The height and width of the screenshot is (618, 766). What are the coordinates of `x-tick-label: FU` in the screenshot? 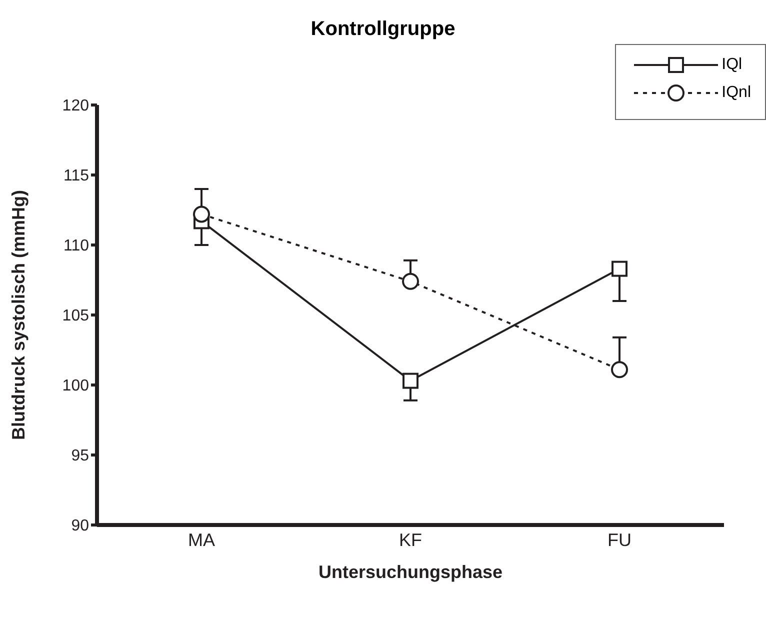 It's located at (620, 540).